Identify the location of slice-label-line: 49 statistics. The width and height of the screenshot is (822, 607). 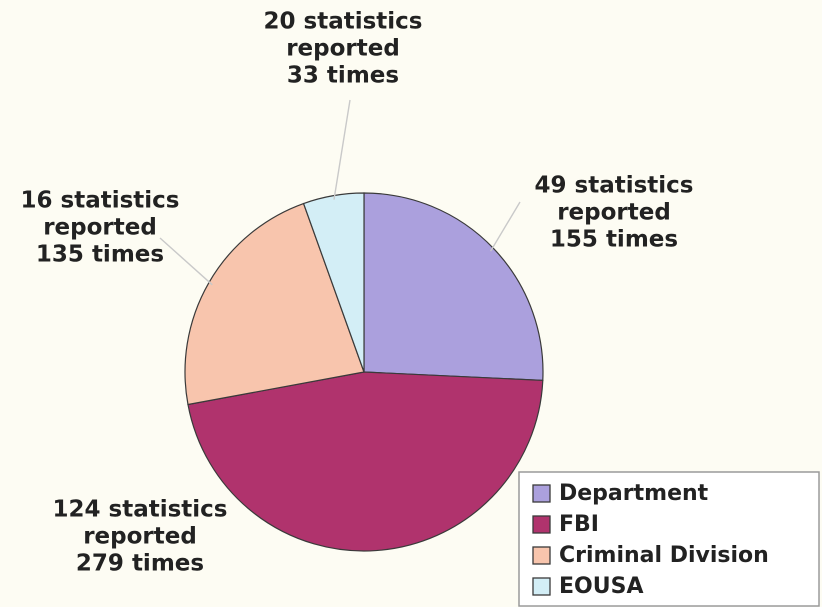
(614, 186).